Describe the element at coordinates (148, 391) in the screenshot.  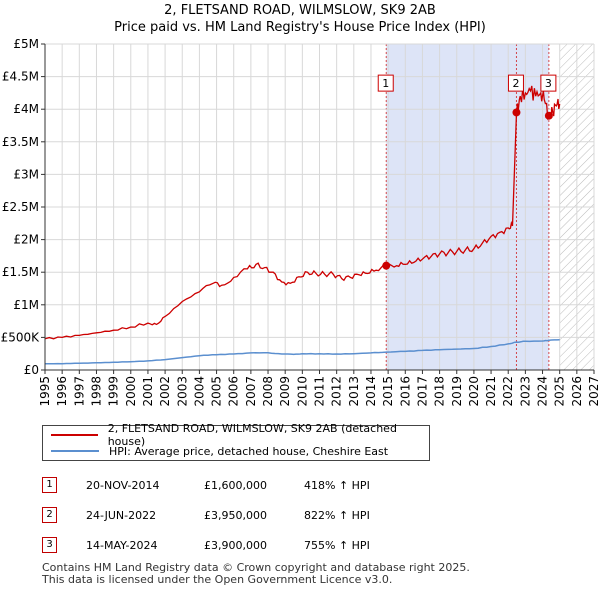
I see `x-tick-label: 2001` at that location.